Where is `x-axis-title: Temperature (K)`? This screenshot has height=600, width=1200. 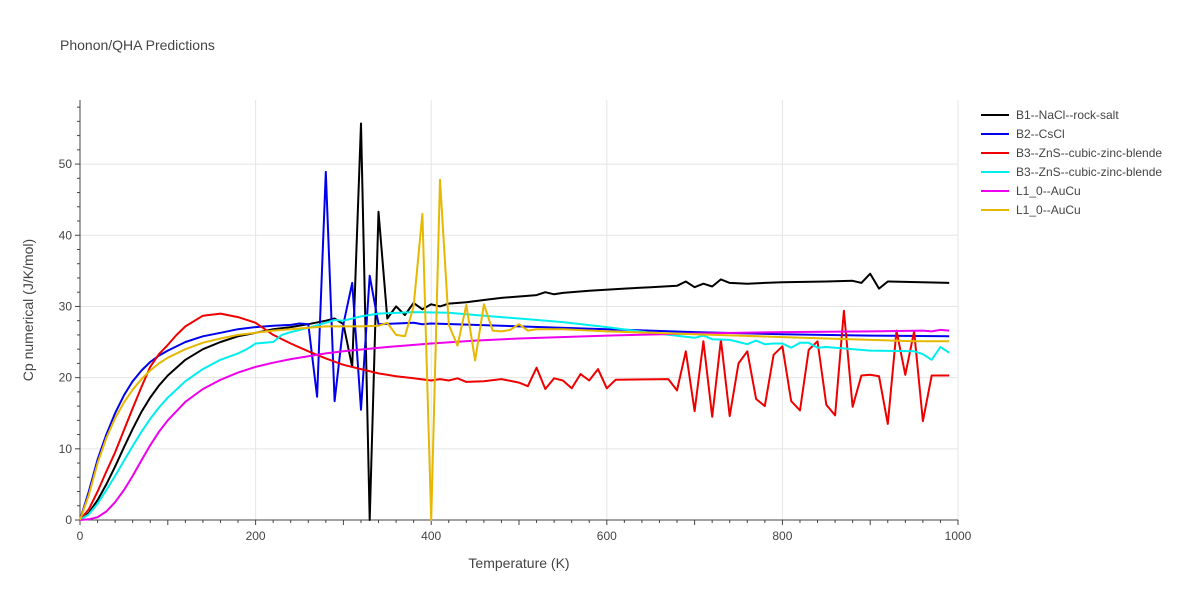 x-axis-title: Temperature (K) is located at coordinates (518, 563).